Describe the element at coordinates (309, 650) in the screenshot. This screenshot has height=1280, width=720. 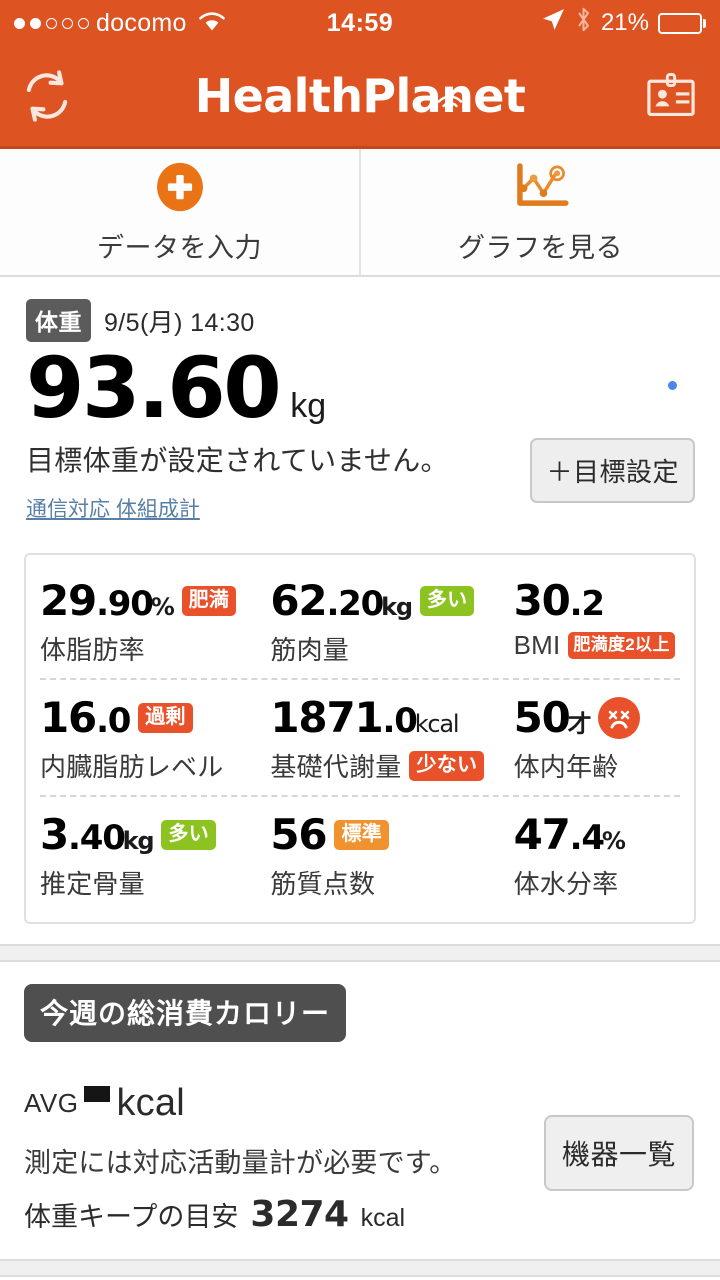
I see `metric-label: 筋肉量` at that location.